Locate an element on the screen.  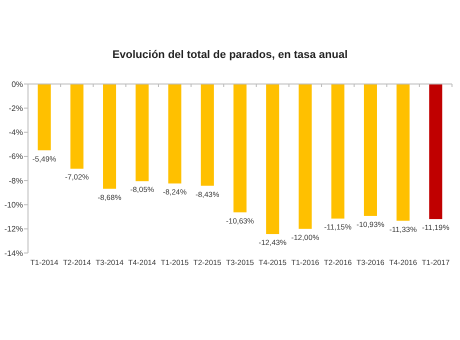
chart-title: Evolución del total de parados, en tasa anual is located at coordinates (230, 55).